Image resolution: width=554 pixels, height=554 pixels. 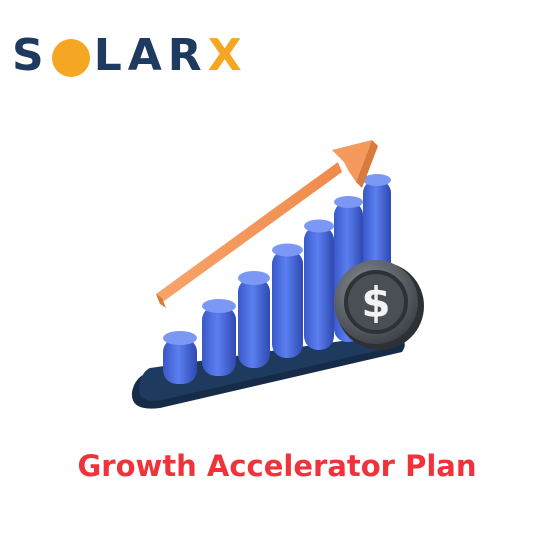 What do you see at coordinates (70, 58) in the screenshot?
I see `sun-icon` at bounding box center [70, 58].